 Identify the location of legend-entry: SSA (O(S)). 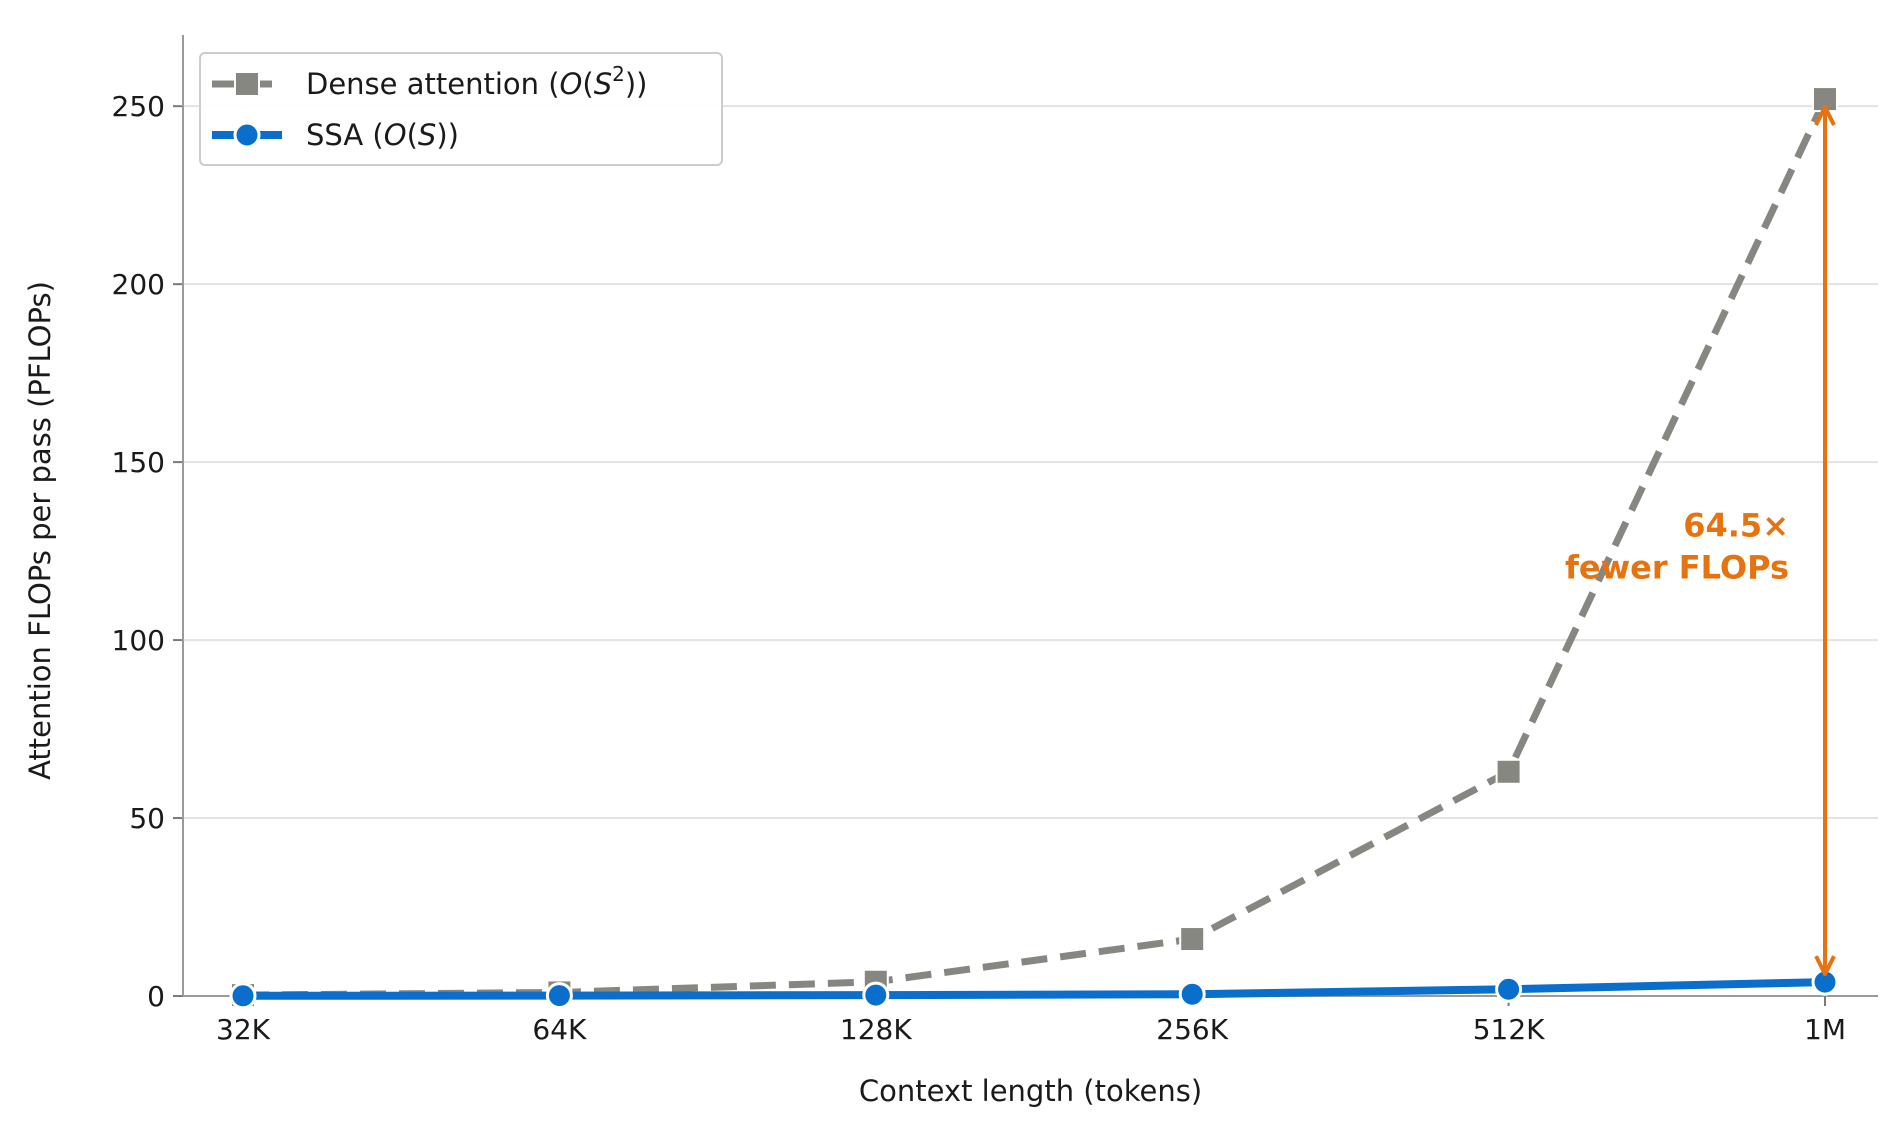
(335, 135).